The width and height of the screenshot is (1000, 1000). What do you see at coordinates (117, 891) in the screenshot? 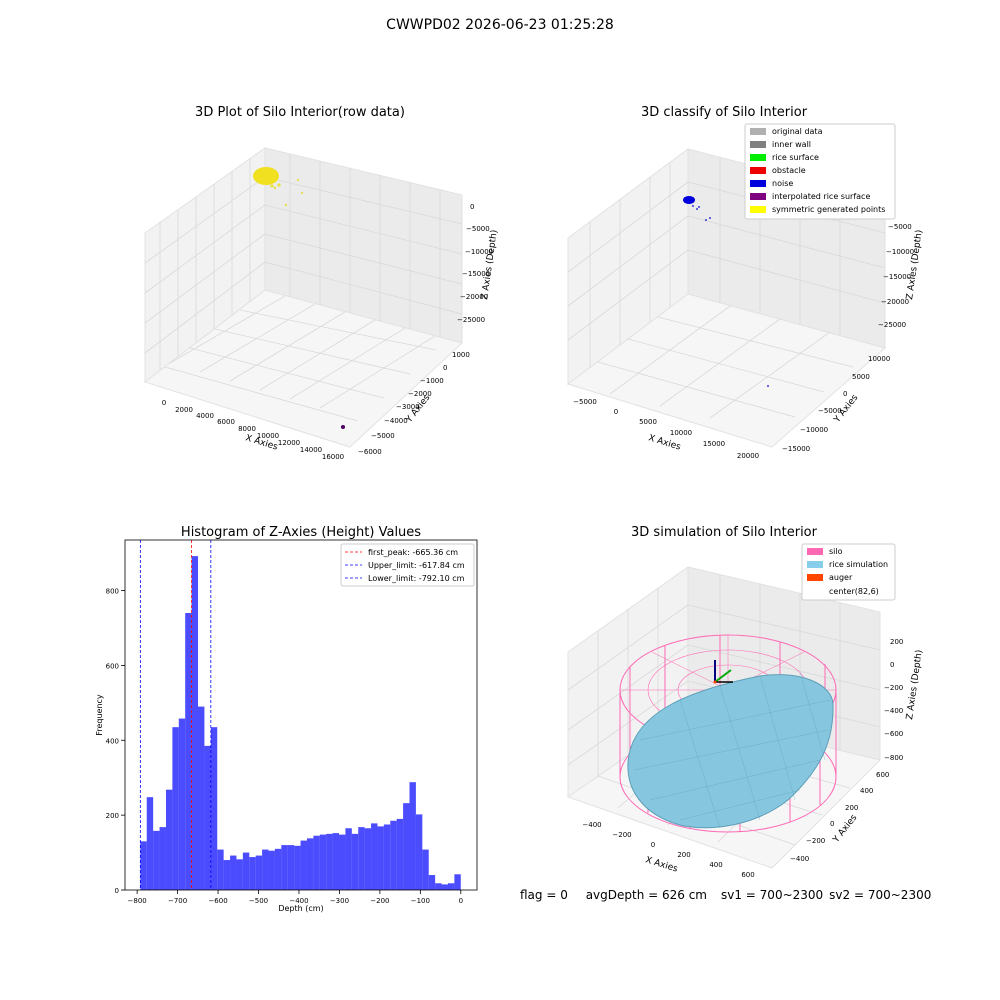
I see `histogram-y-tick-label: 0` at bounding box center [117, 891].